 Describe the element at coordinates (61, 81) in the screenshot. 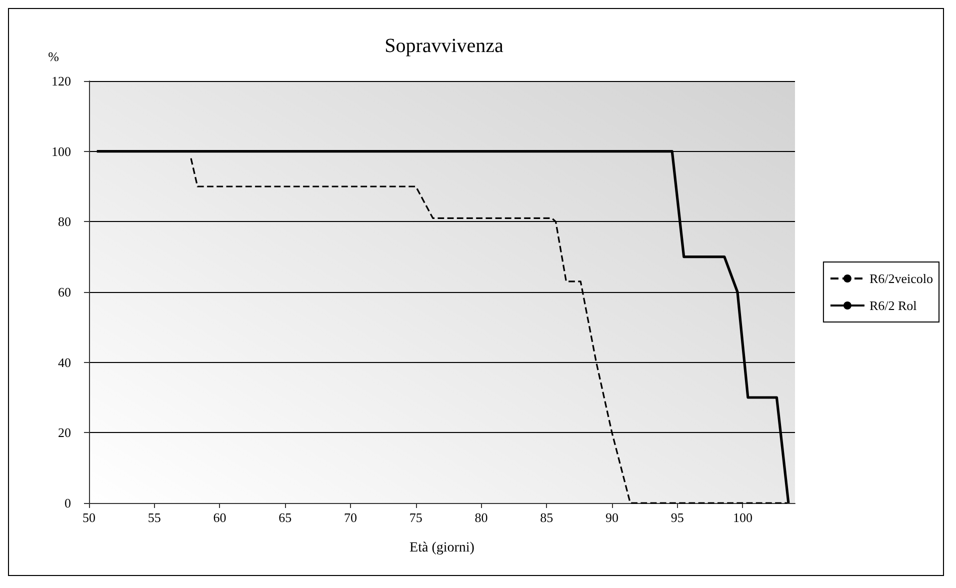

I see `y-tick-label: 120` at that location.